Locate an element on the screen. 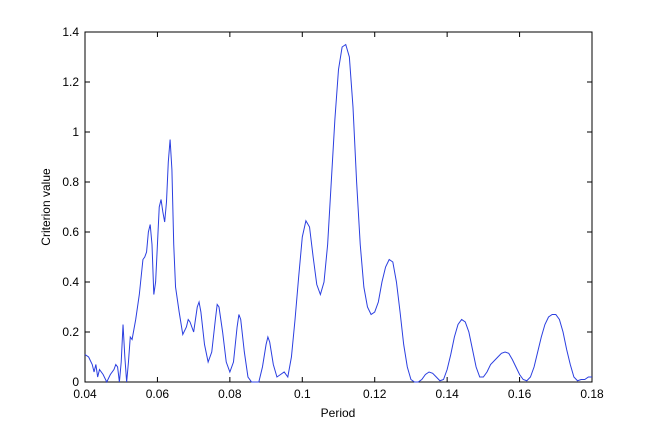 This screenshot has width=654, height=431. y-tick-label: 1.4 is located at coordinates (70, 32).